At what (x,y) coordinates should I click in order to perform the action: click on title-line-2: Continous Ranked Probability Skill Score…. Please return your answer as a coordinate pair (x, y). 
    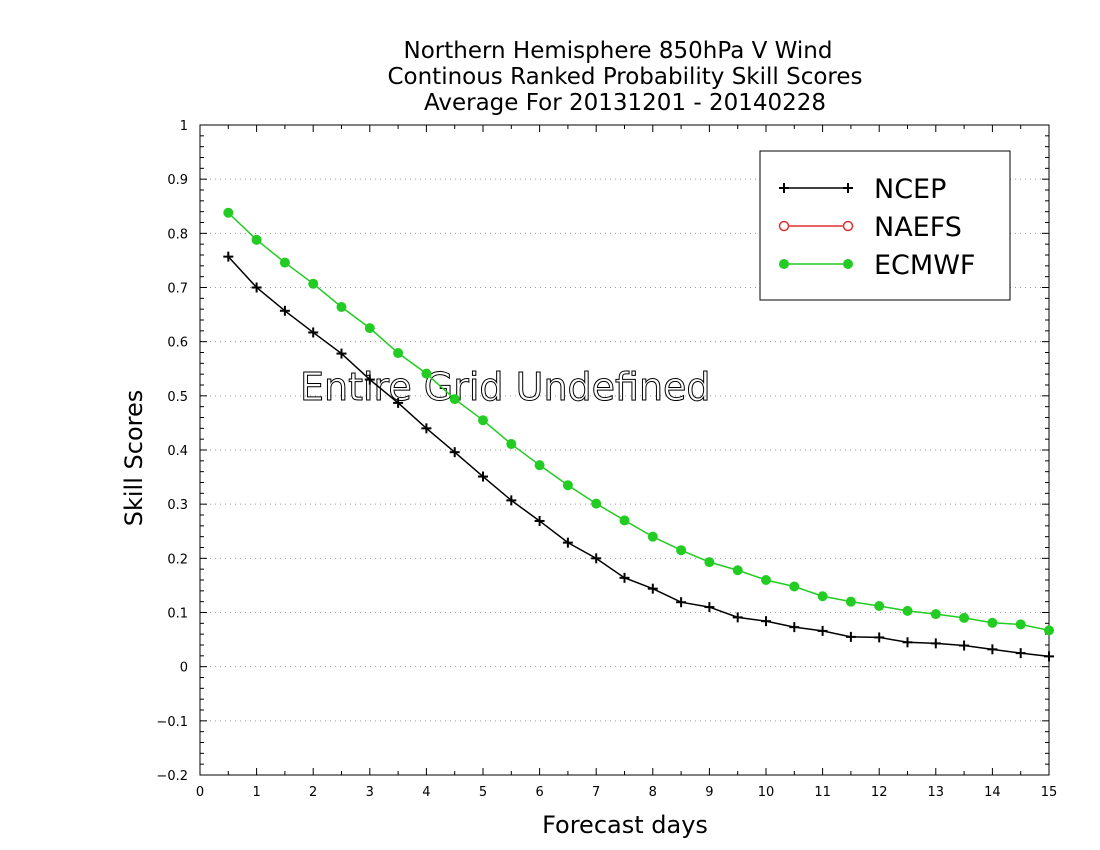
    Looking at the image, I should click on (624, 77).